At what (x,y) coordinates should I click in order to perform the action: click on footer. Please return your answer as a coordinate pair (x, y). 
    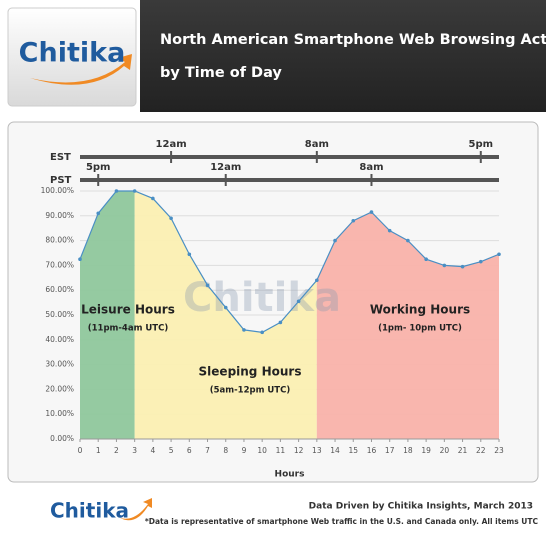
    Looking at the image, I should click on (273, 518).